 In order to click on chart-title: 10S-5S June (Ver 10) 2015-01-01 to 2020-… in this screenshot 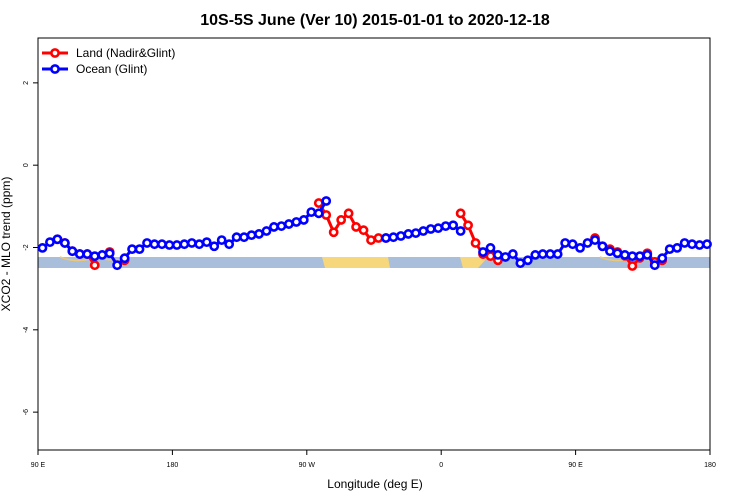, I will do `click(375, 20)`.